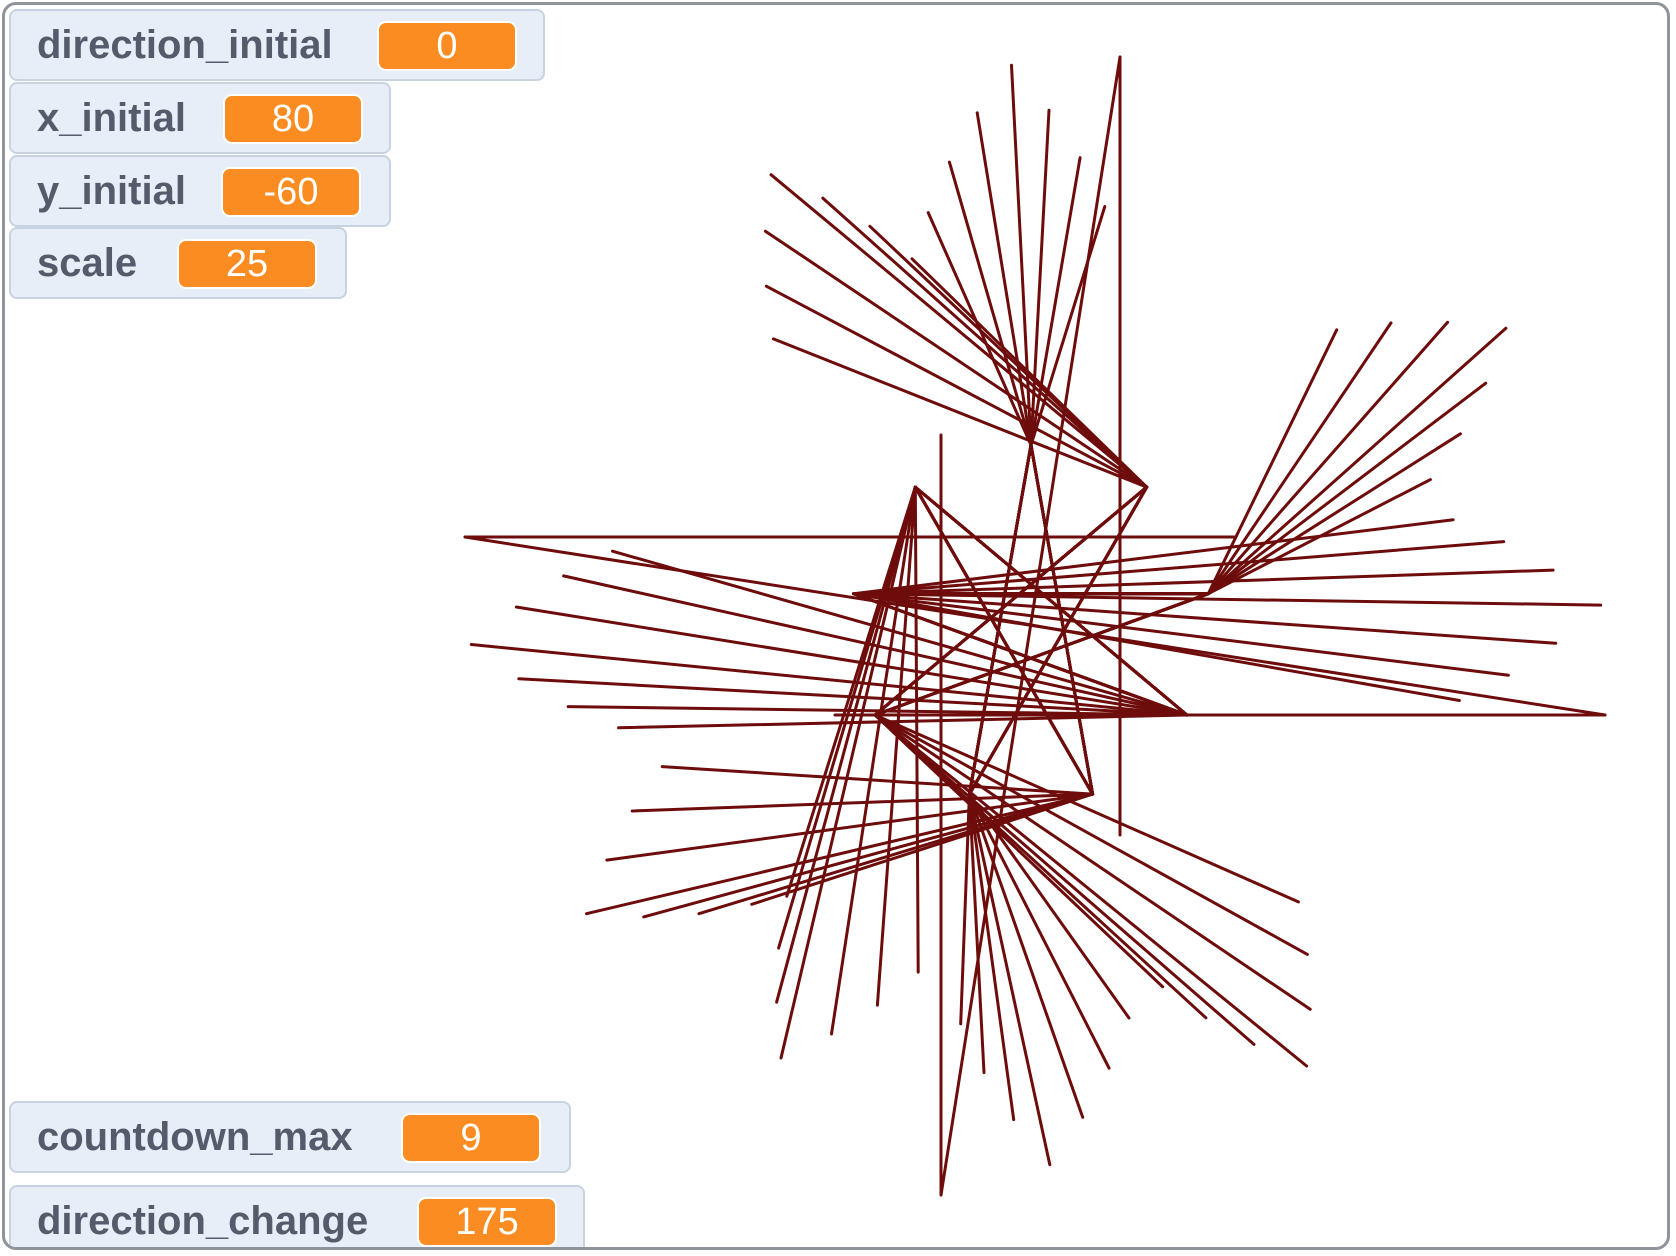 Image resolution: width=1676 pixels, height=1256 pixels. I want to click on monitor-label: y_initial, so click(111, 190).